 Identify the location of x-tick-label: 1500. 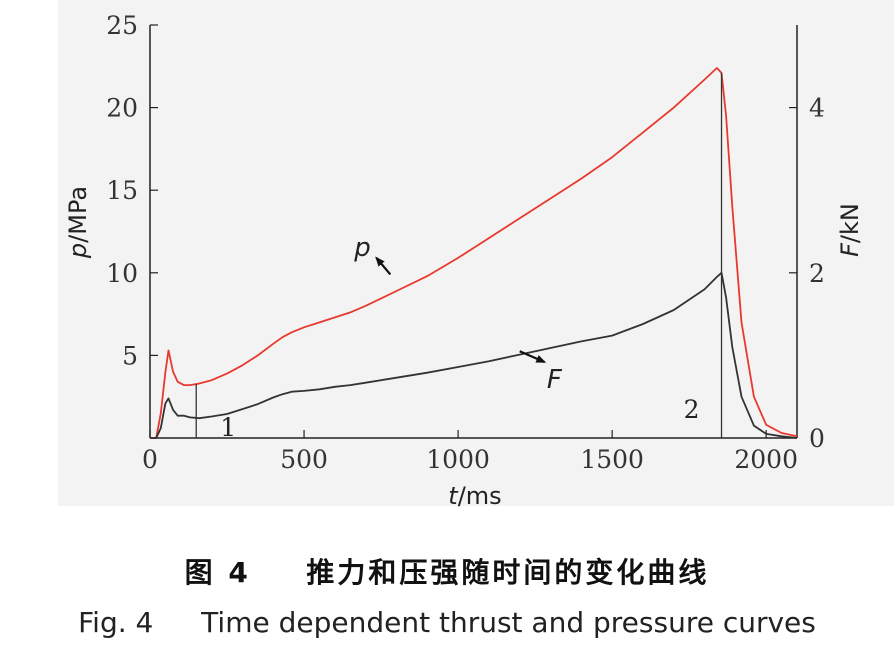
(612, 459).